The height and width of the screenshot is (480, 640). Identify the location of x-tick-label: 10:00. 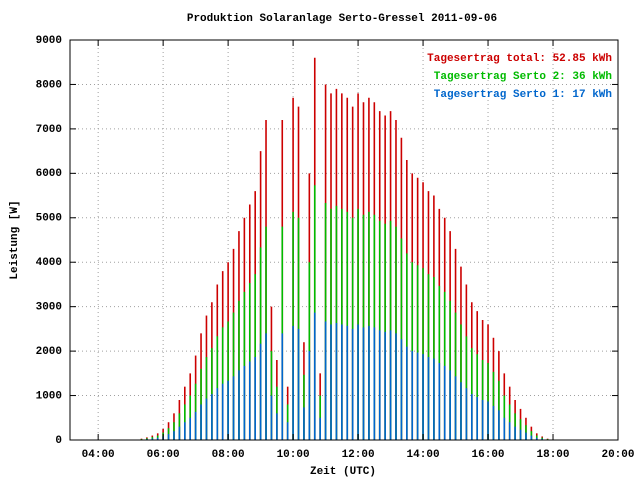
(293, 455).